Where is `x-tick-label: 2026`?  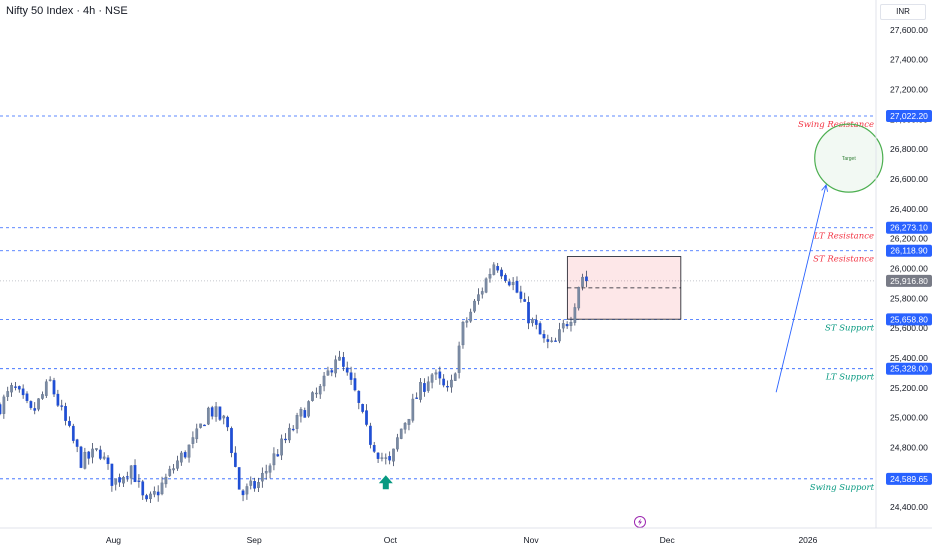
x-tick-label: 2026 is located at coordinates (807, 540).